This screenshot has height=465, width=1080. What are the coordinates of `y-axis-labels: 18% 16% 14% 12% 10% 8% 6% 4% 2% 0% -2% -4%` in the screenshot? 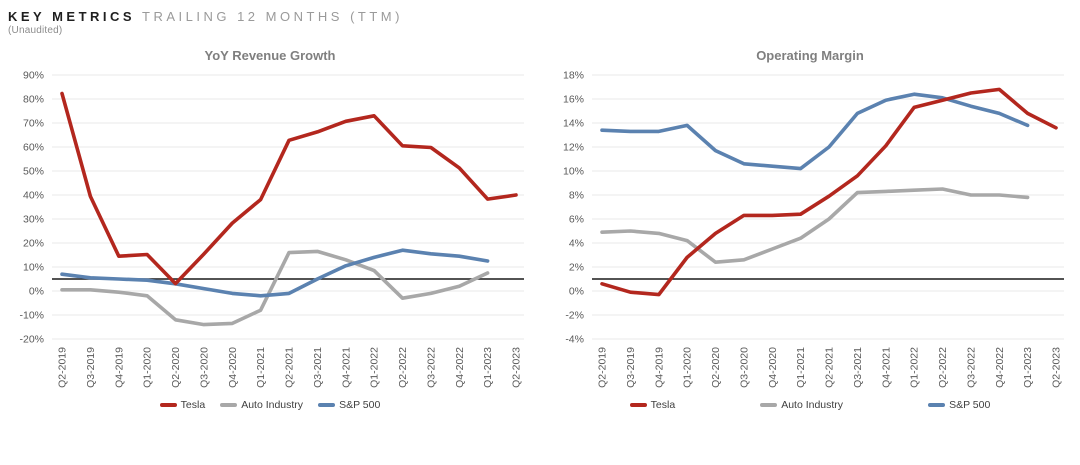 It's located at (572, 208).